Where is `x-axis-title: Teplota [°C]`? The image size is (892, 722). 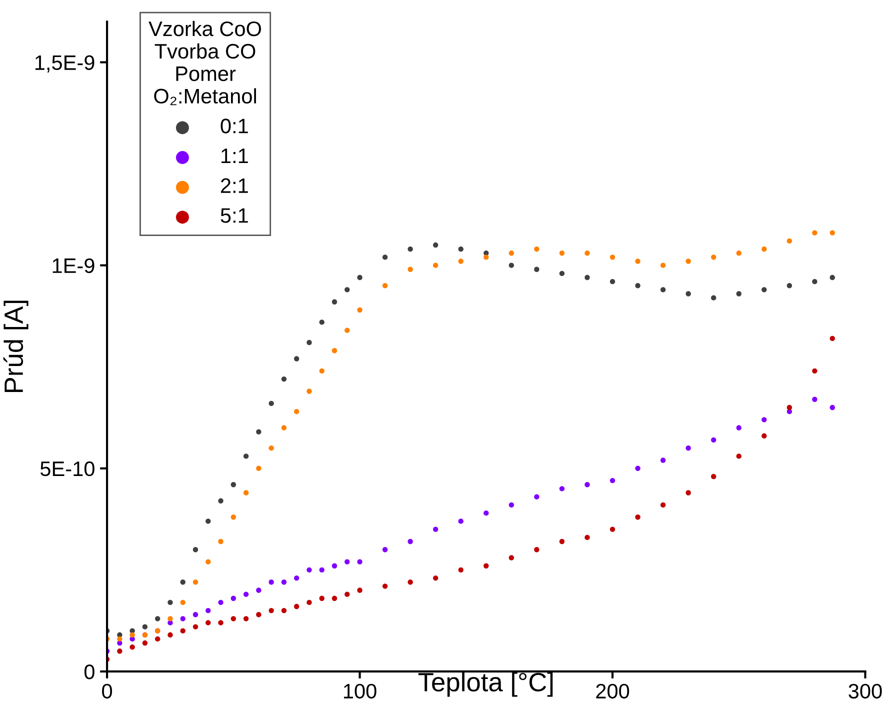 x-axis-title: Teplota [°C] is located at coordinates (485, 684).